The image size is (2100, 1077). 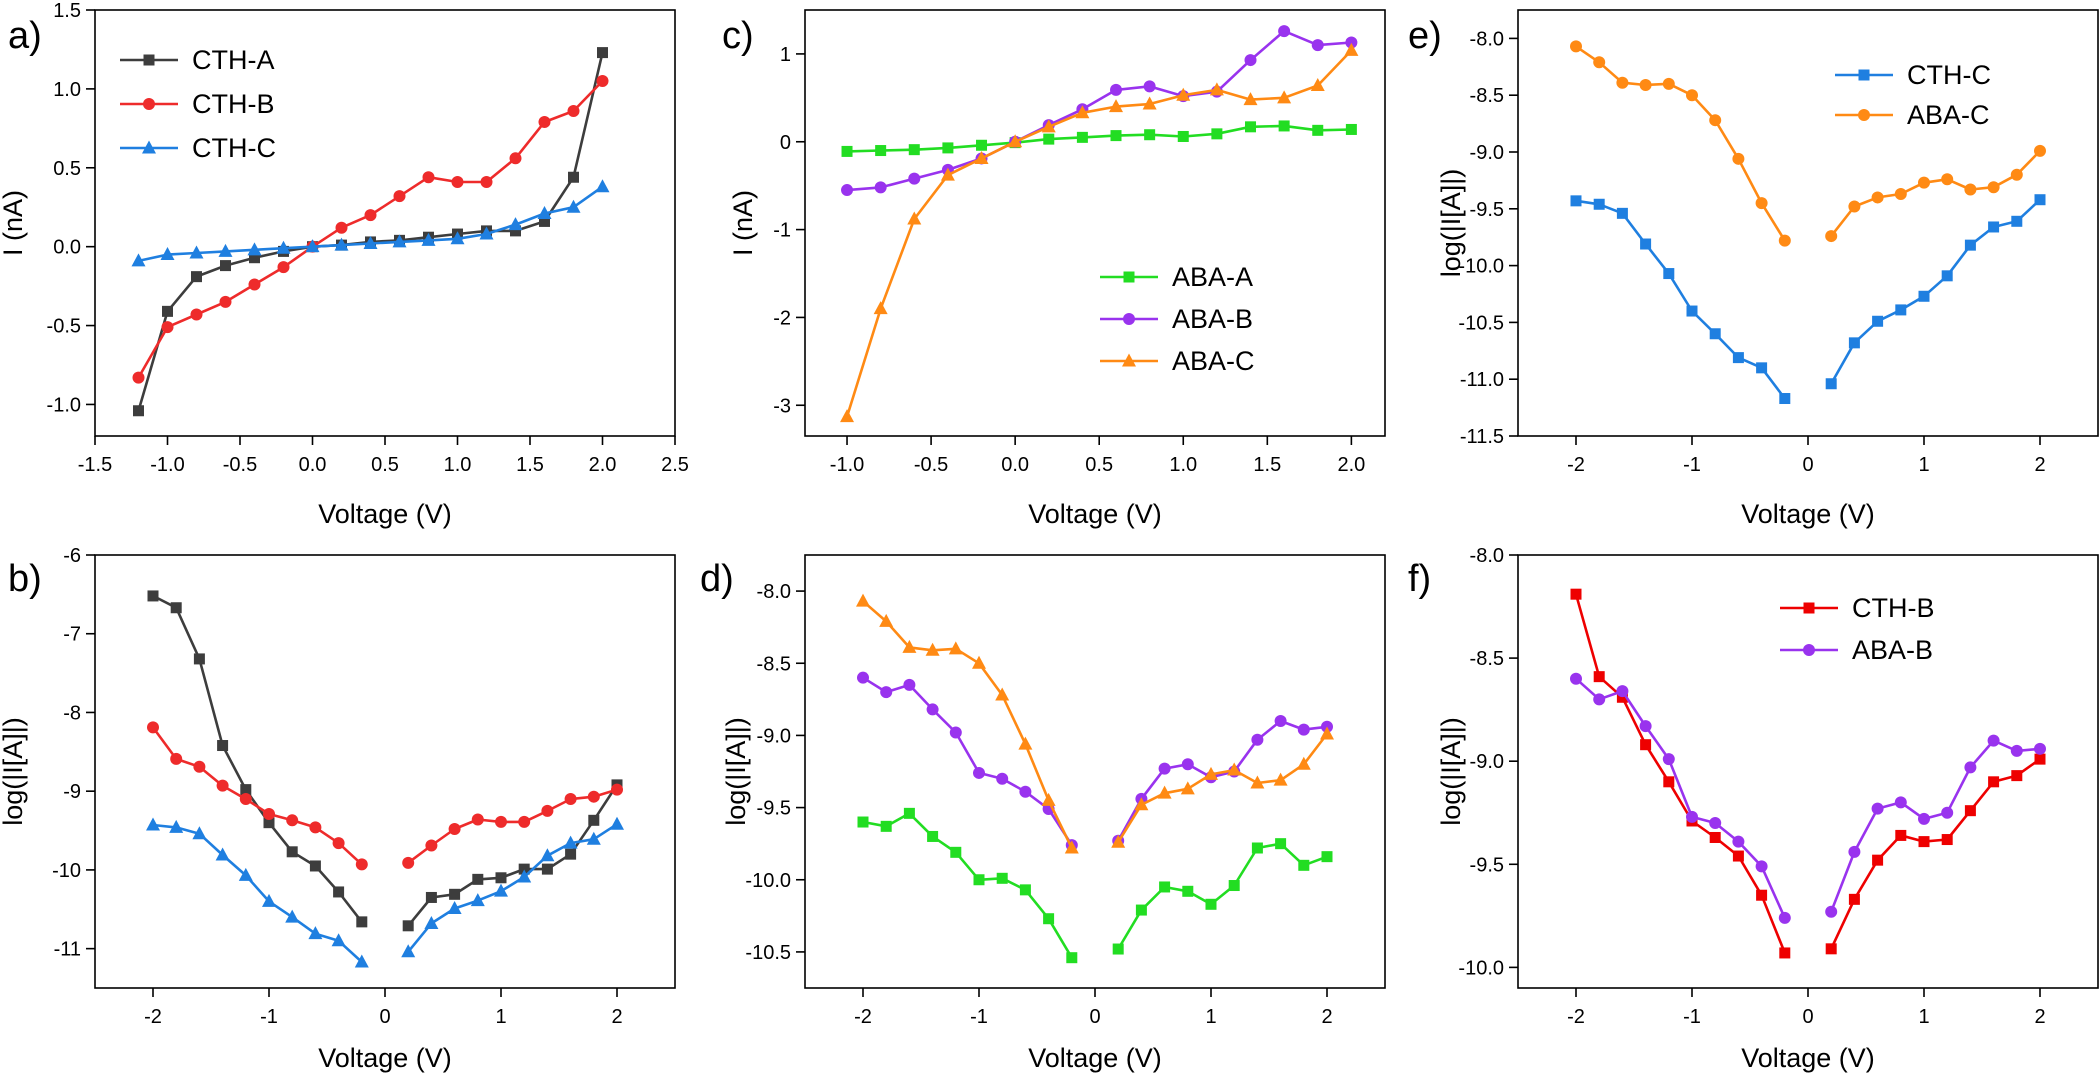 I want to click on panel-c-frame, so click(x=1095, y=223).